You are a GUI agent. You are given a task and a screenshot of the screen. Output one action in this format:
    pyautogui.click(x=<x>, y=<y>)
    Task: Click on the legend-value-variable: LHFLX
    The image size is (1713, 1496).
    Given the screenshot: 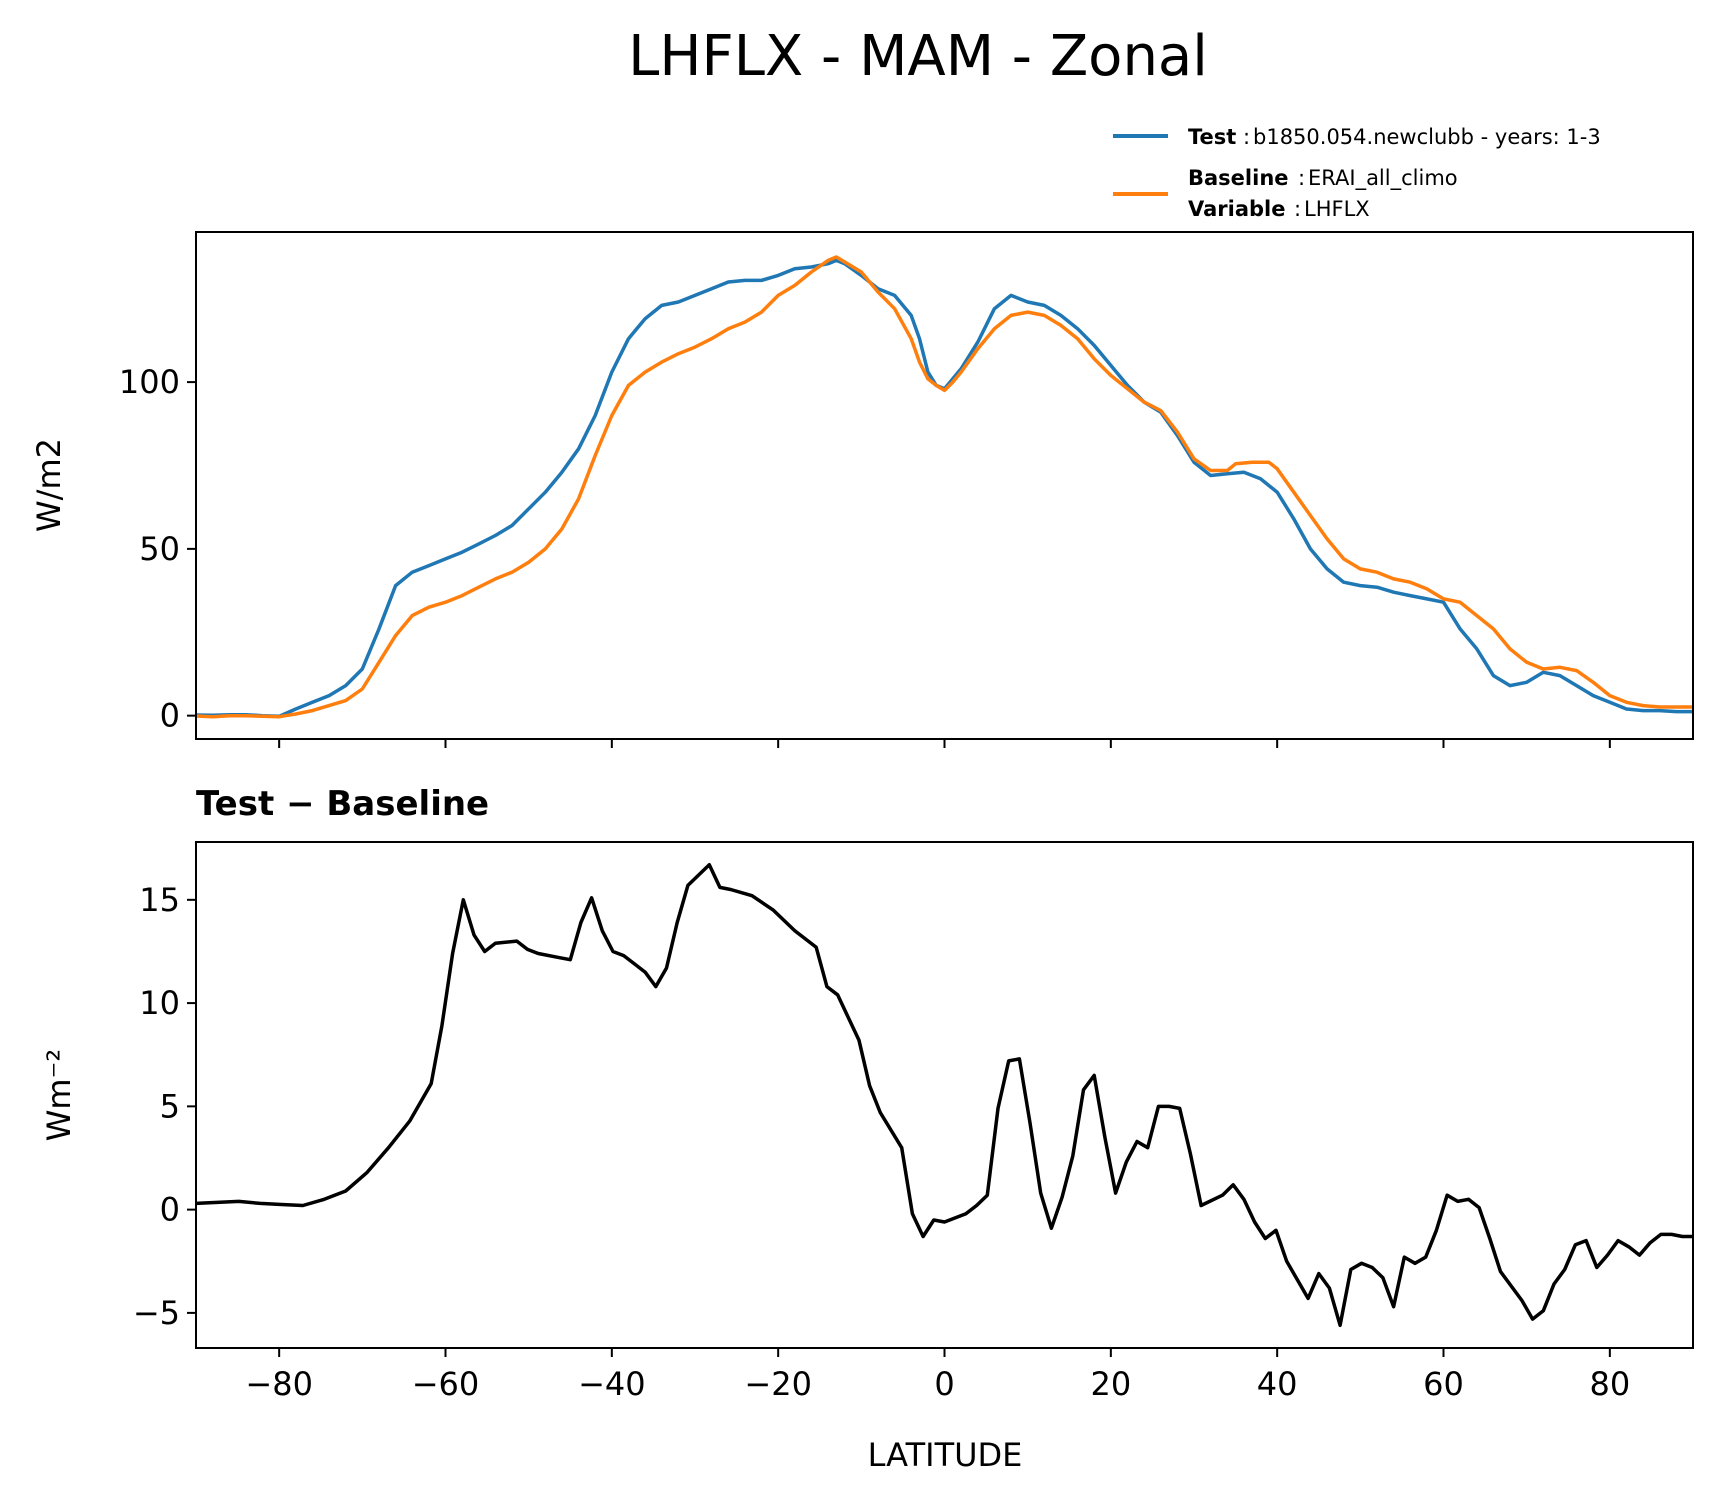 What is the action you would take?
    pyautogui.click(x=1337, y=209)
    